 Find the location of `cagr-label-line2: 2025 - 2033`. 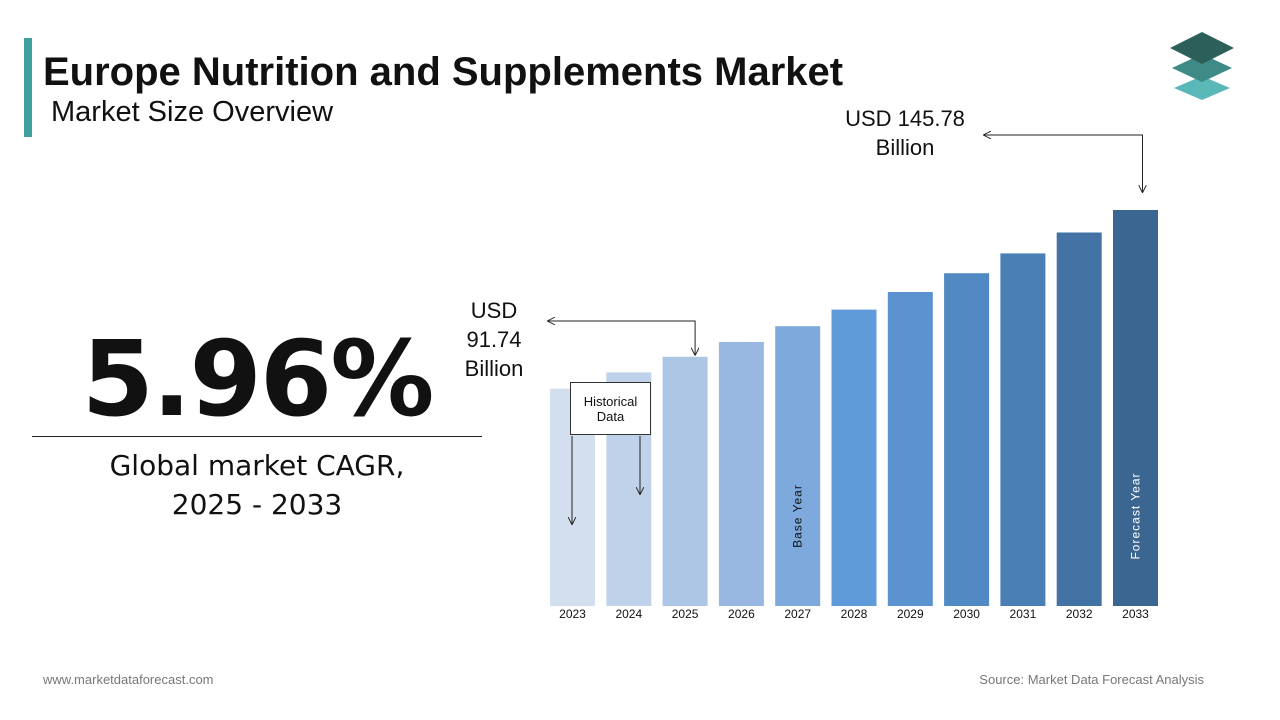

cagr-label-line2: 2025 - 2033 is located at coordinates (257, 504).